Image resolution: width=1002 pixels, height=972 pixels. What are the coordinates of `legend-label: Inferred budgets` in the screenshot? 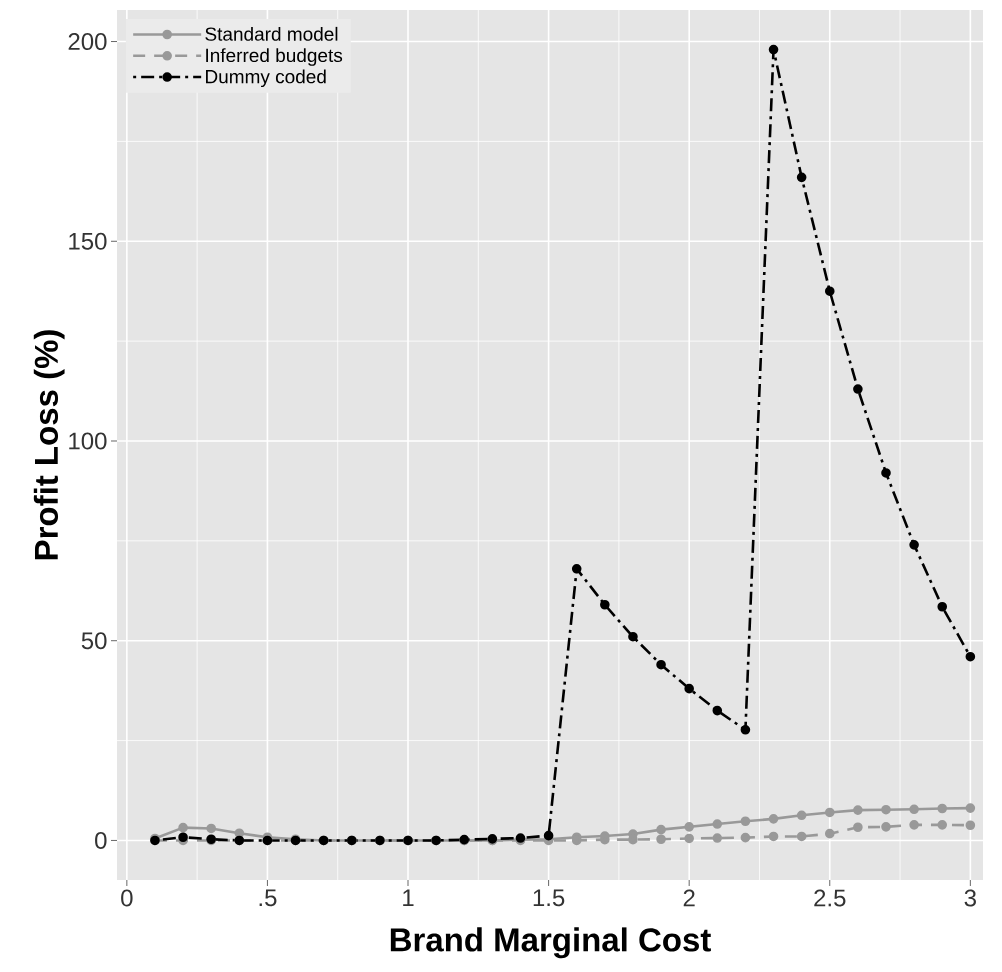 It's located at (274, 57).